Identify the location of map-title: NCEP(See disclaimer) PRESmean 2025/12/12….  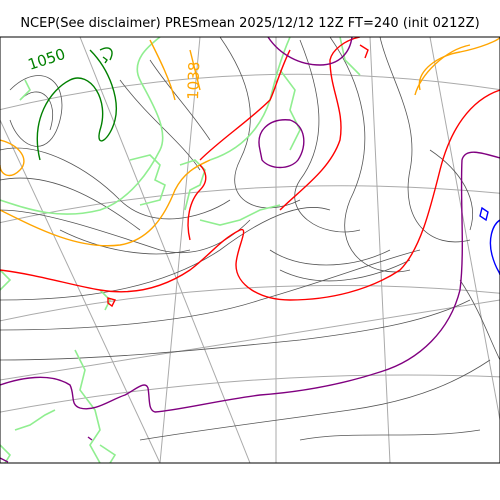
(250, 23).